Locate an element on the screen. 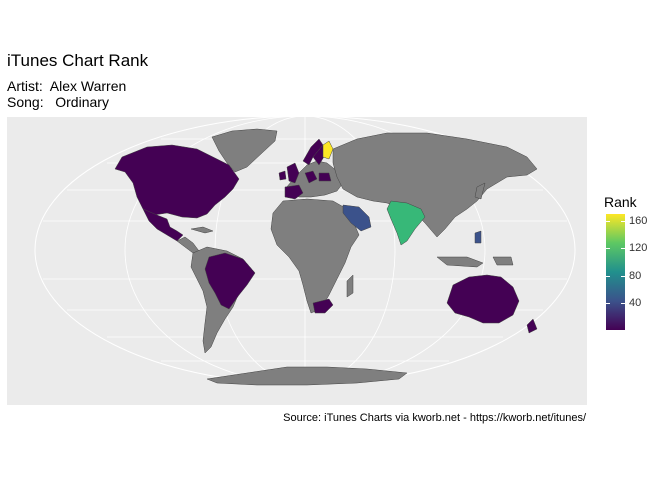 Image resolution: width=672 pixels, height=480 pixels. country-germany is located at coordinates (311, 177).